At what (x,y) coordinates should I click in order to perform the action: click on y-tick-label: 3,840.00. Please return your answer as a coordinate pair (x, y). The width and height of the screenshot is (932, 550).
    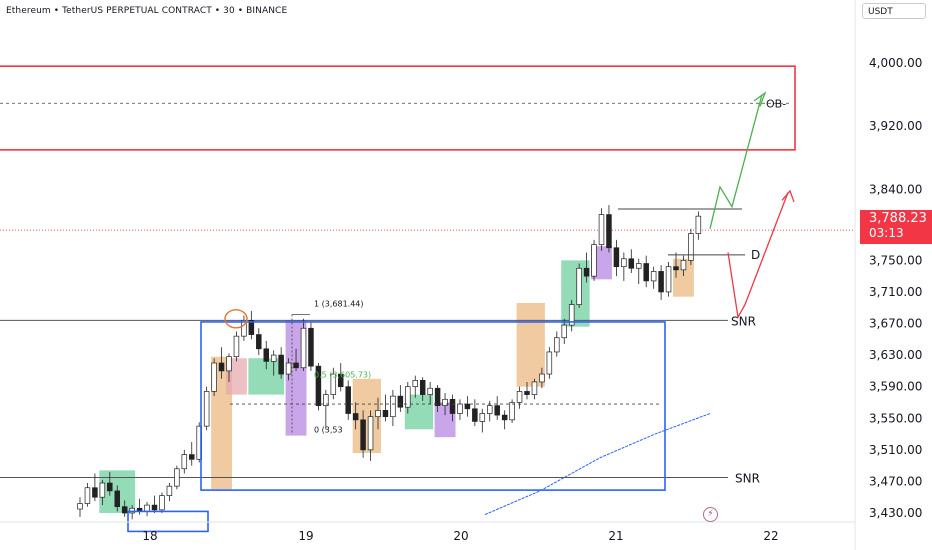
    Looking at the image, I should click on (895, 189).